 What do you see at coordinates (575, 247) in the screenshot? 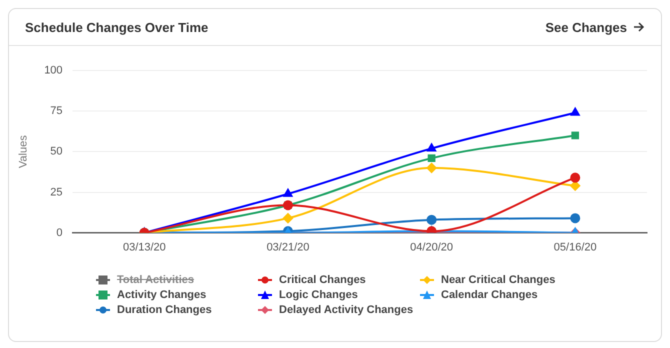
I see `x-tick-label: 05/16/20` at bounding box center [575, 247].